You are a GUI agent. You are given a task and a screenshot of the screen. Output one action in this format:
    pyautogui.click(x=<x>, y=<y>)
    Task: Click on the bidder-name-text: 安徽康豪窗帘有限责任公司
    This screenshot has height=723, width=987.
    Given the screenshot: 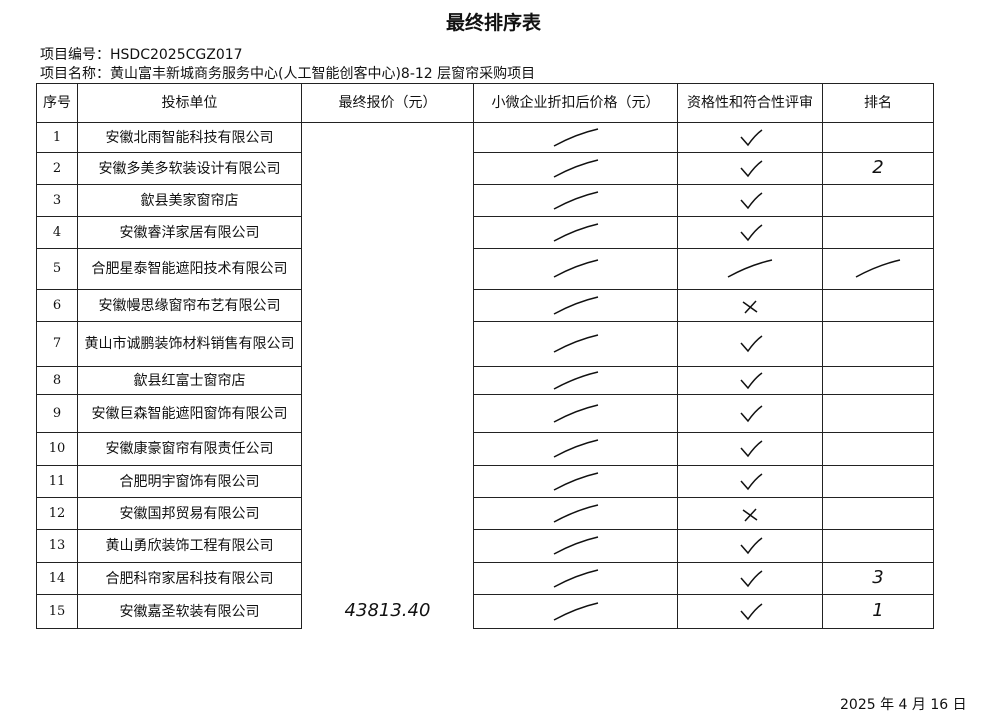 What is the action you would take?
    pyautogui.click(x=189, y=449)
    